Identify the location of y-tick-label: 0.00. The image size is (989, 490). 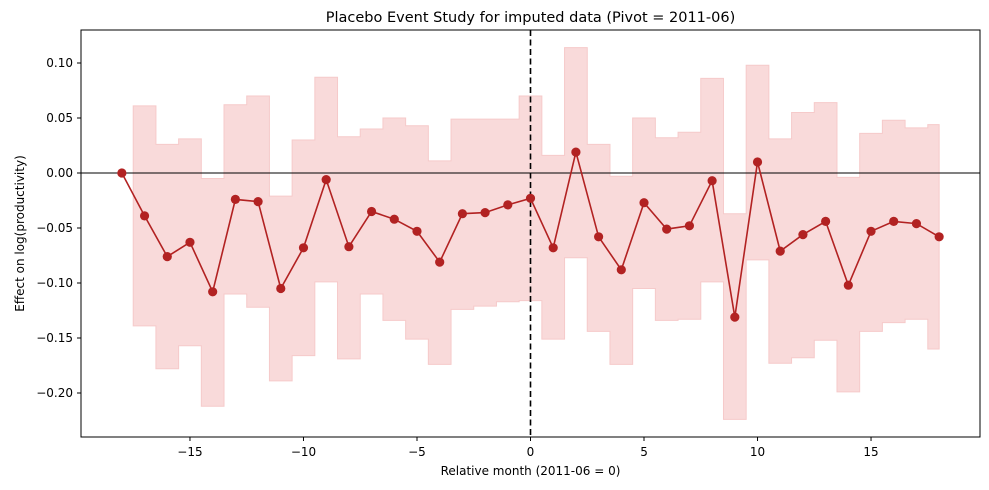
(59, 173).